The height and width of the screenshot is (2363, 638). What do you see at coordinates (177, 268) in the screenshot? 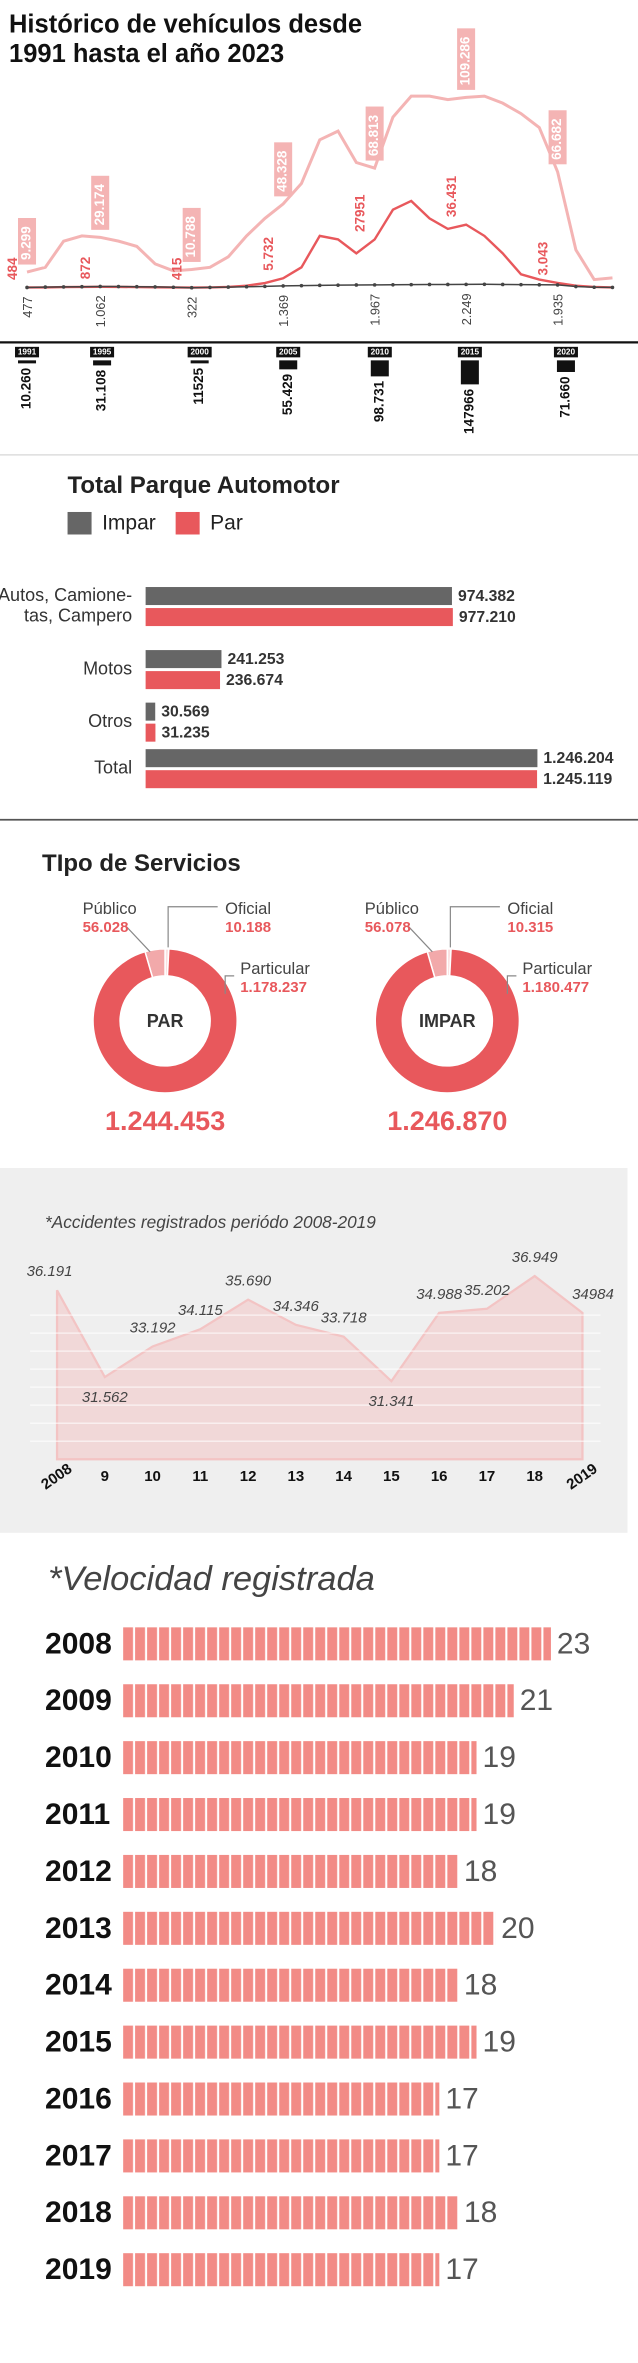
I see `data-label: 415` at bounding box center [177, 268].